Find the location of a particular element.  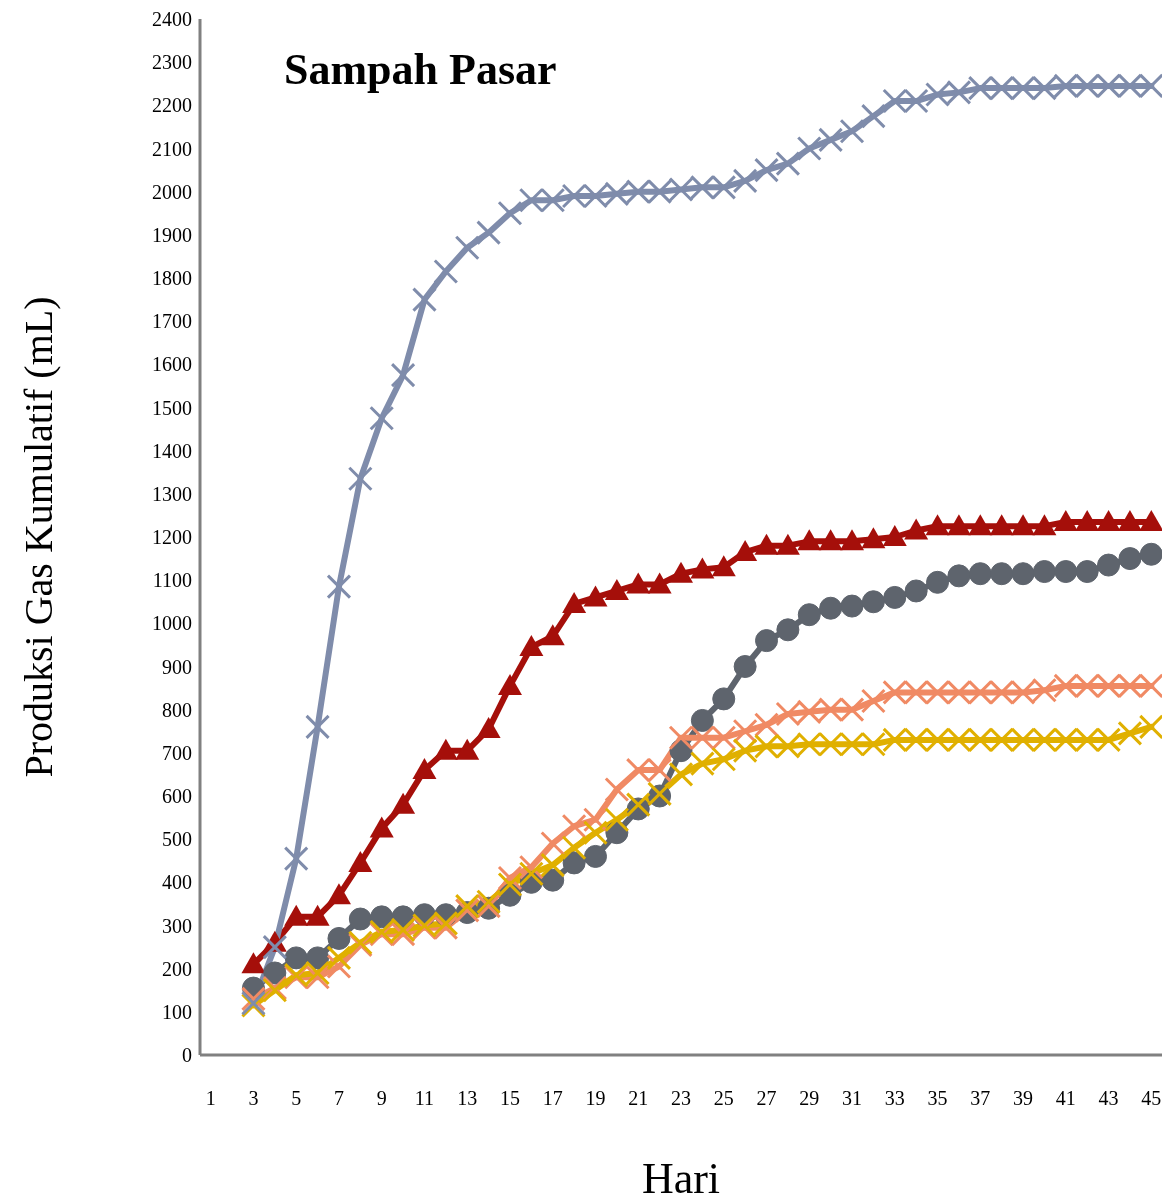

x-axis-title: Hari is located at coordinates (681, 1175).